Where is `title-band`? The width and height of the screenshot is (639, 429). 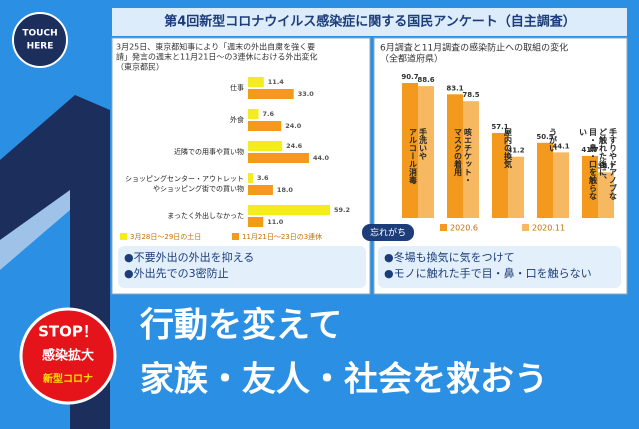
title-band is located at coordinates (369, 22).